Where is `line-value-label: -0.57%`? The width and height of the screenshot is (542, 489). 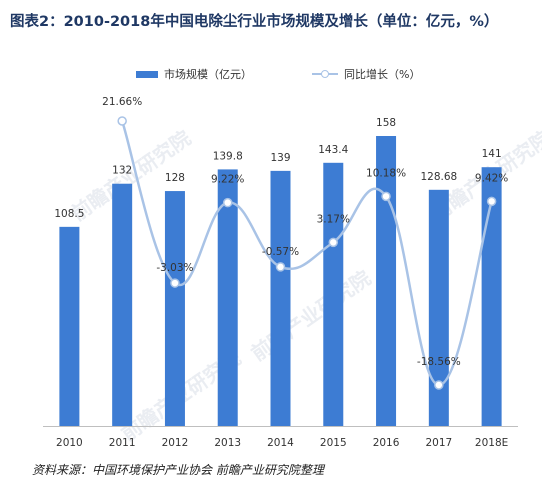 line-value-label: -0.57% is located at coordinates (280, 252).